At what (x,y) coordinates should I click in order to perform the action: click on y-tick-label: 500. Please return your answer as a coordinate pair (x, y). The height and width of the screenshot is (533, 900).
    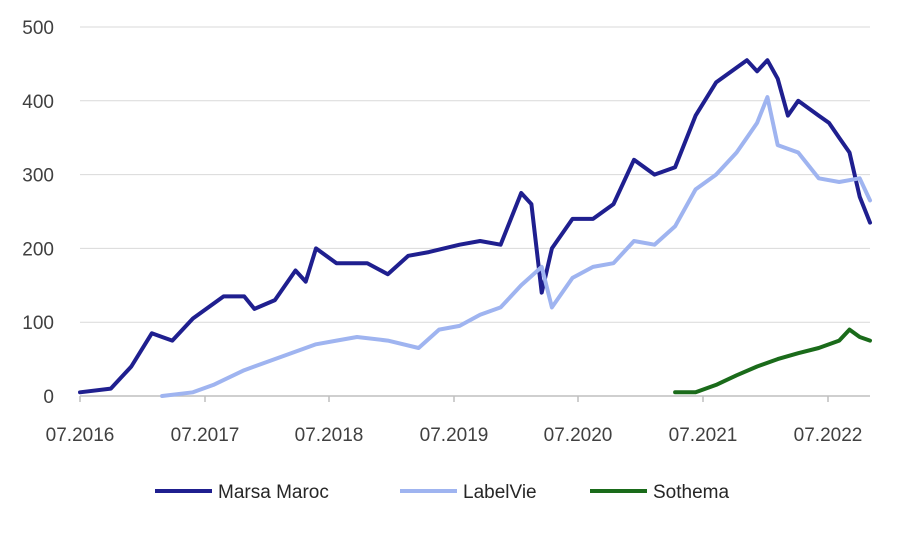
    Looking at the image, I should click on (38, 28).